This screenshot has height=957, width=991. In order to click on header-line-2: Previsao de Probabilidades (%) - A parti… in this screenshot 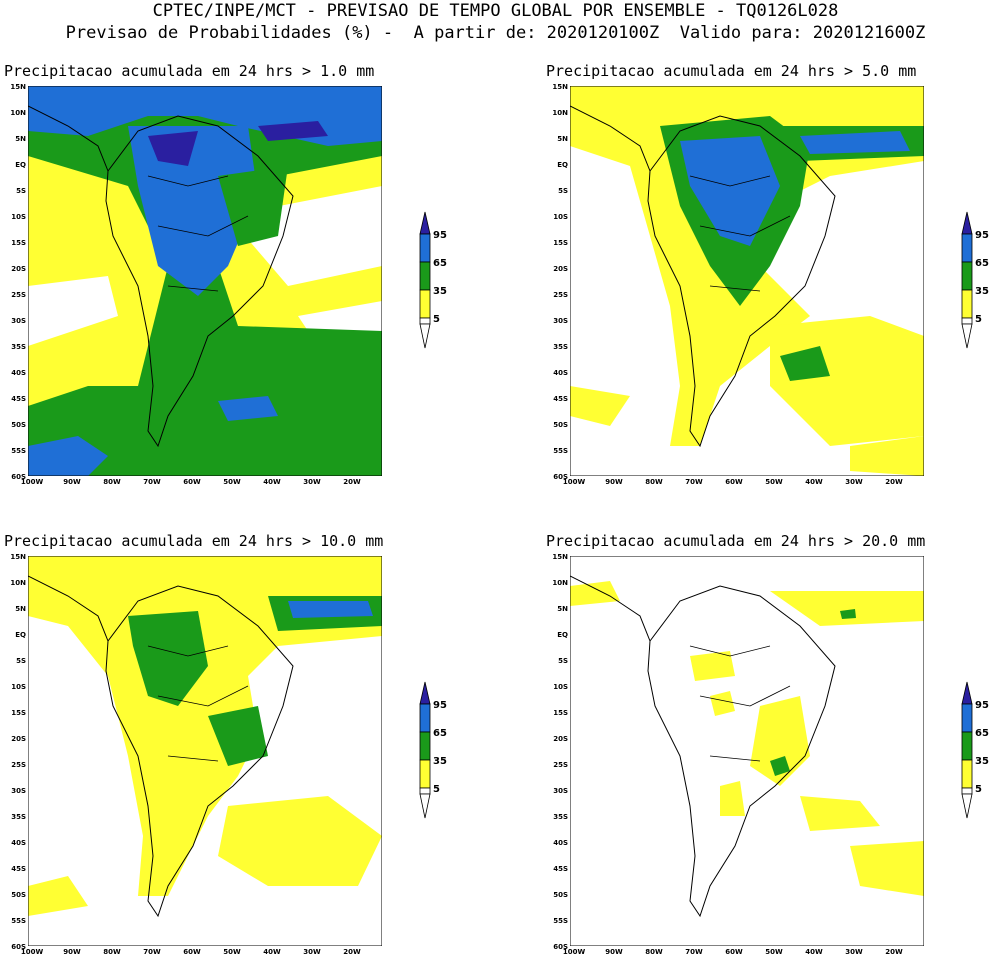, I will do `click(495, 33)`.